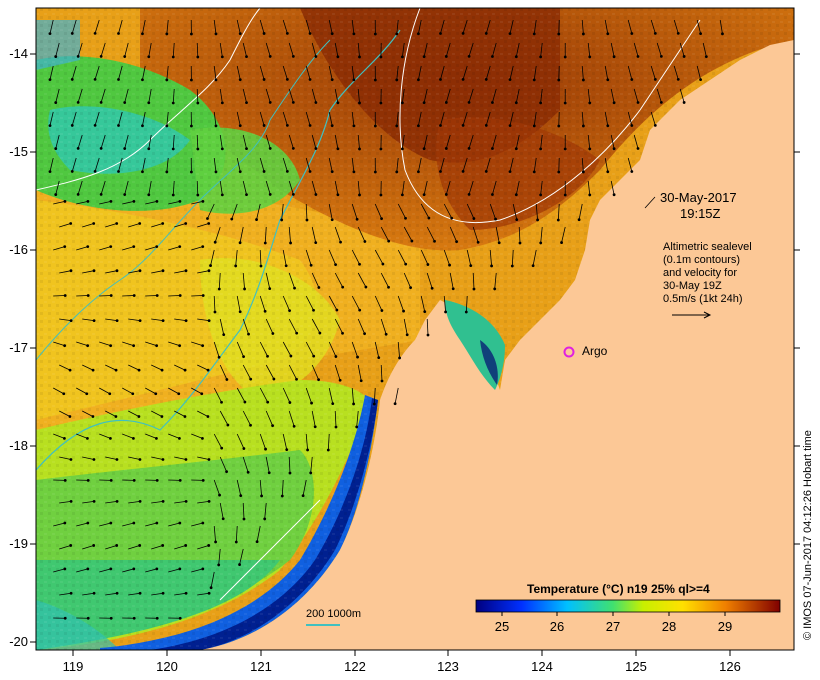 This screenshot has height=680, width=820. Describe the element at coordinates (569, 352) in the screenshot. I see `argo-marker` at that location.